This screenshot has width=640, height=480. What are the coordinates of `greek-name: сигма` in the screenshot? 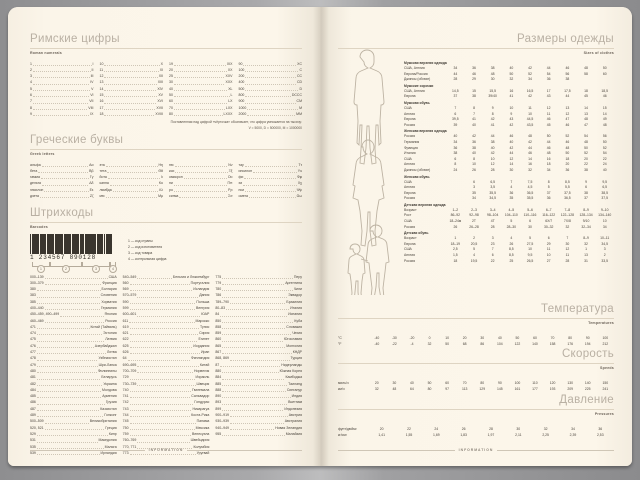 It's located at (174, 195).